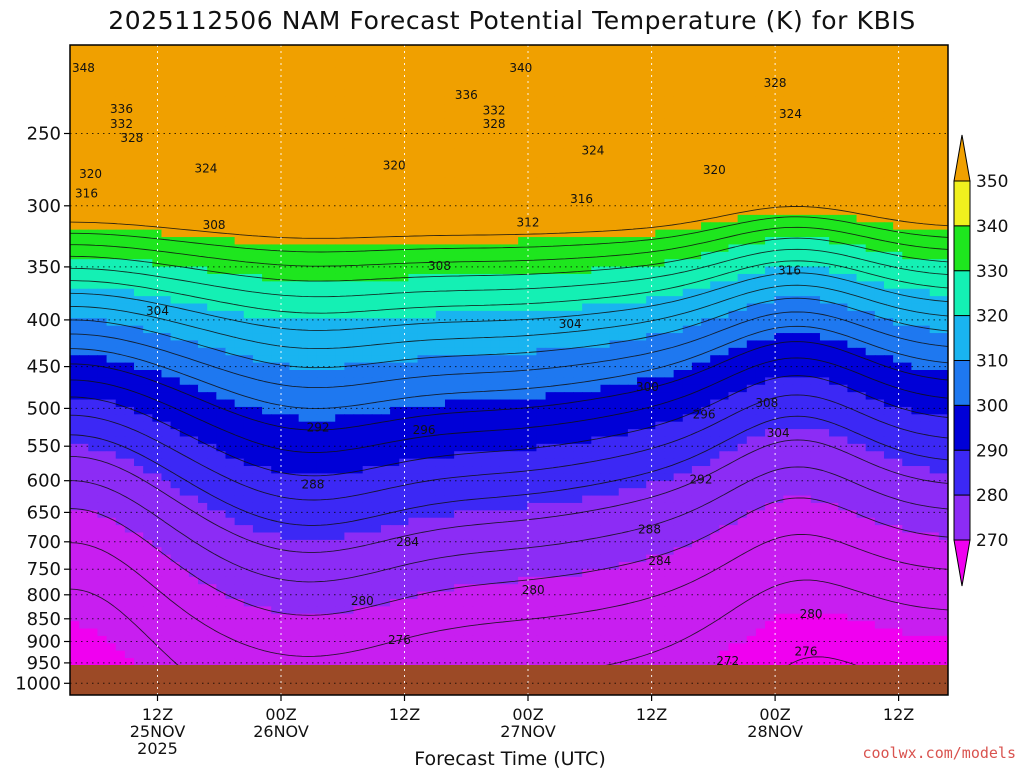 This screenshot has height=768, width=1024. What do you see at coordinates (44, 512) in the screenshot?
I see `y-tick-label: 650` at bounding box center [44, 512].